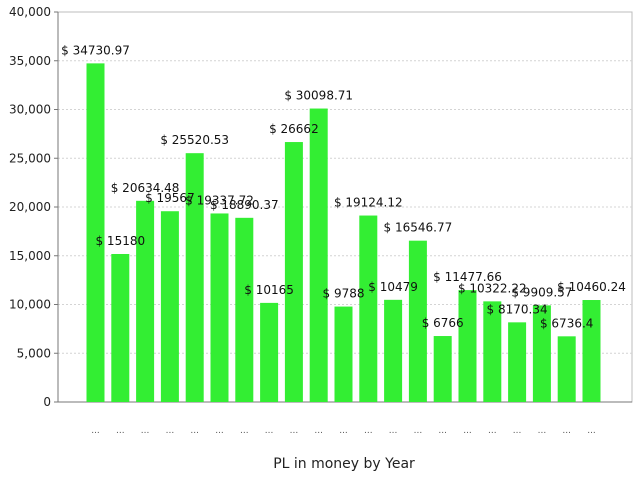 The height and width of the screenshot is (480, 640). What do you see at coordinates (47, 402) in the screenshot?
I see `y-tick-label: 0` at bounding box center [47, 402].